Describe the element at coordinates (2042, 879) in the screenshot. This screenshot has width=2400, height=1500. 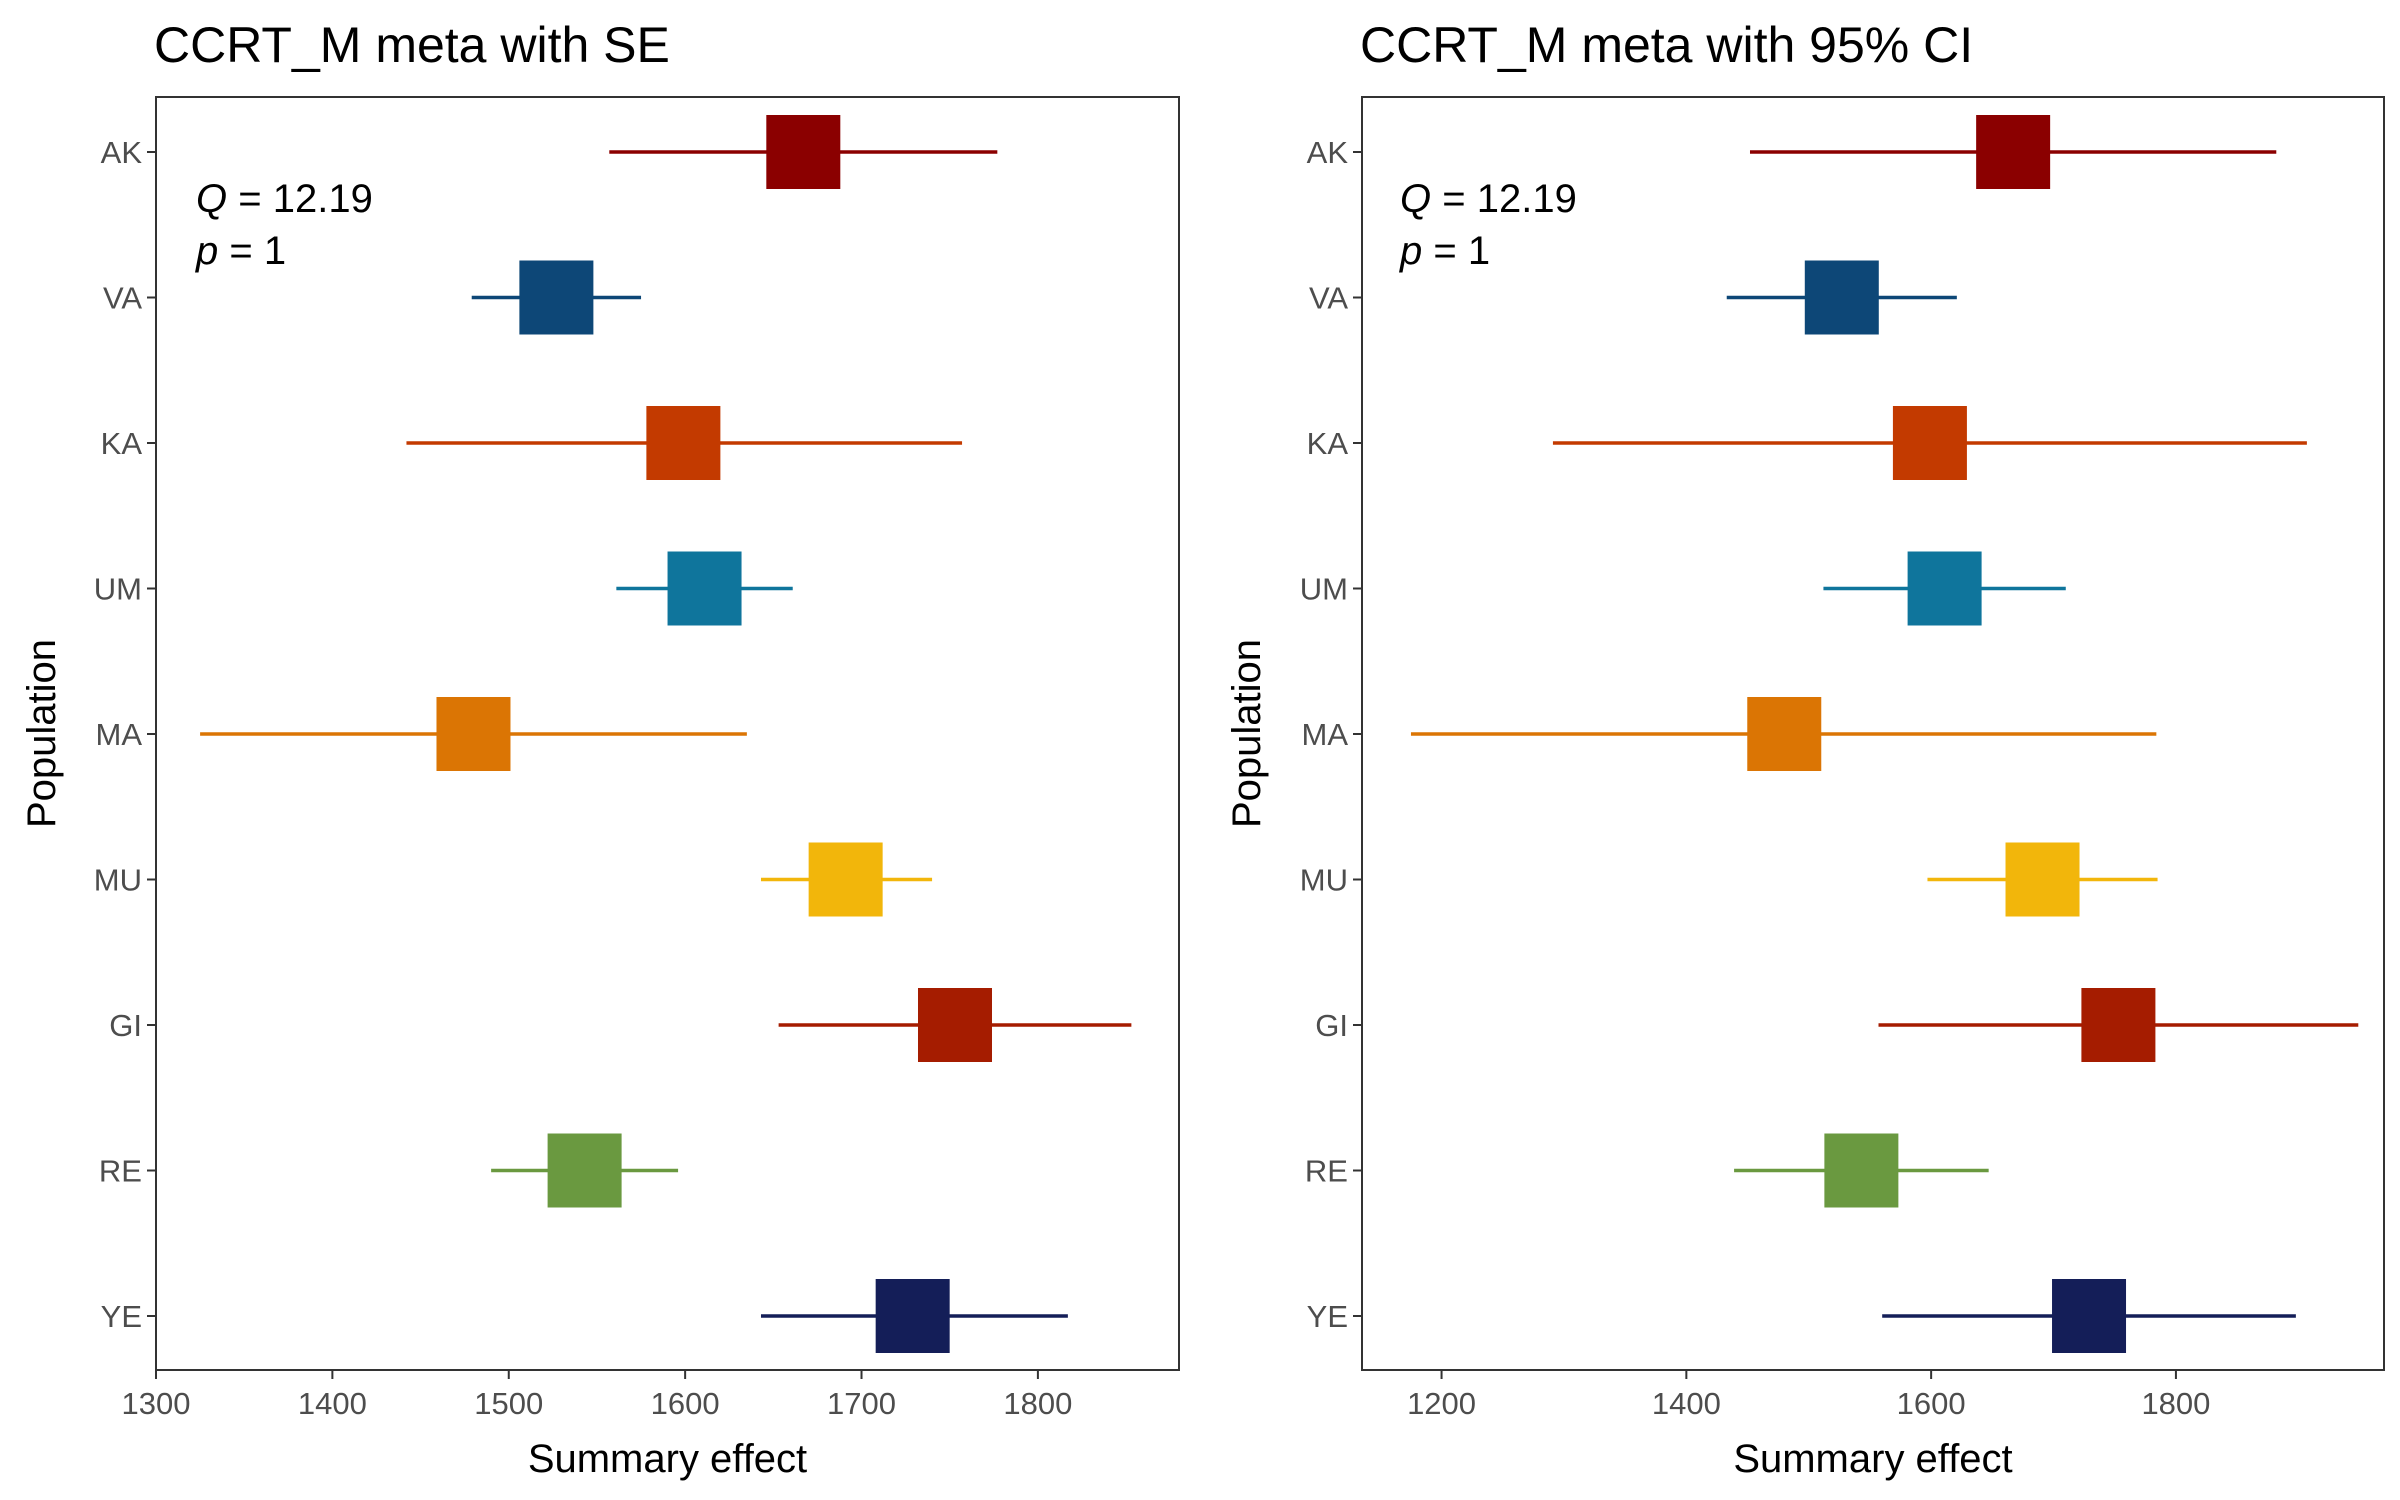
I see `panel-ci-point-mu` at that location.